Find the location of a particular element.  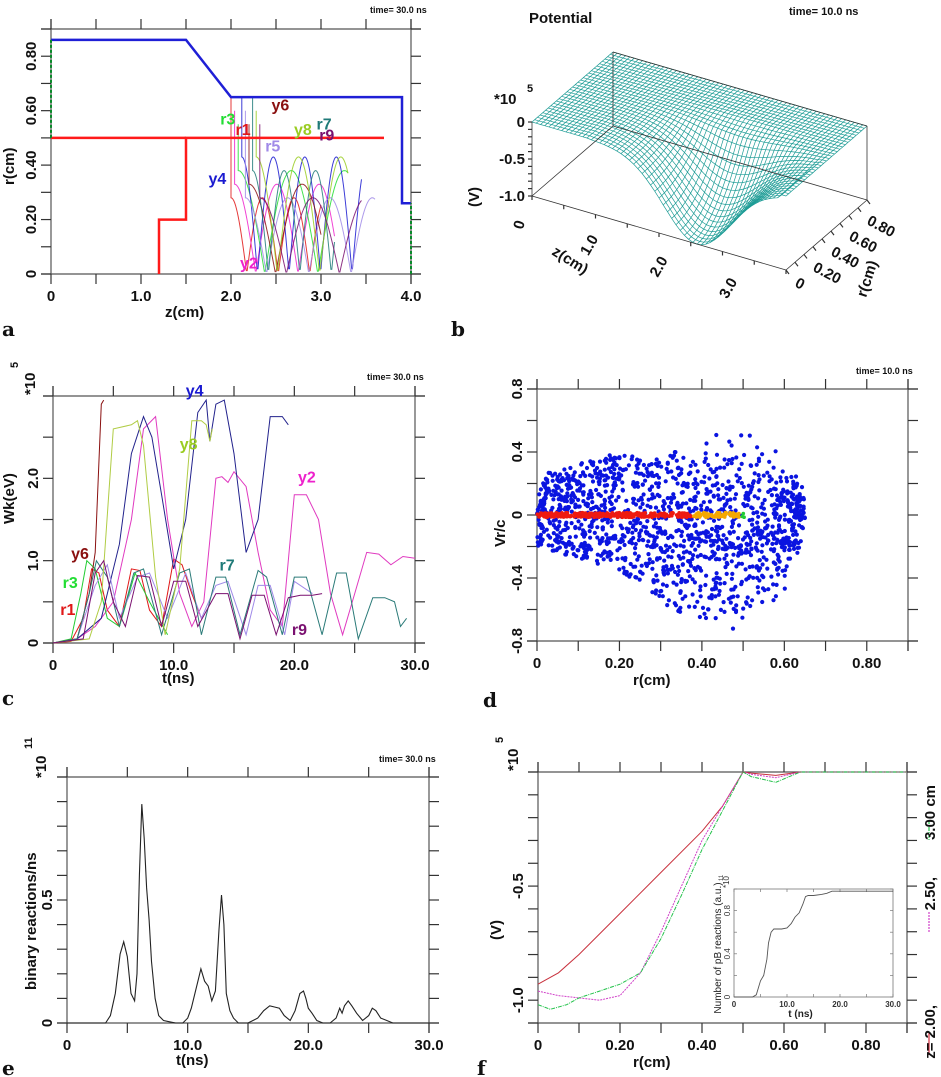

panel-letter-e: e is located at coordinates (8, 1066).